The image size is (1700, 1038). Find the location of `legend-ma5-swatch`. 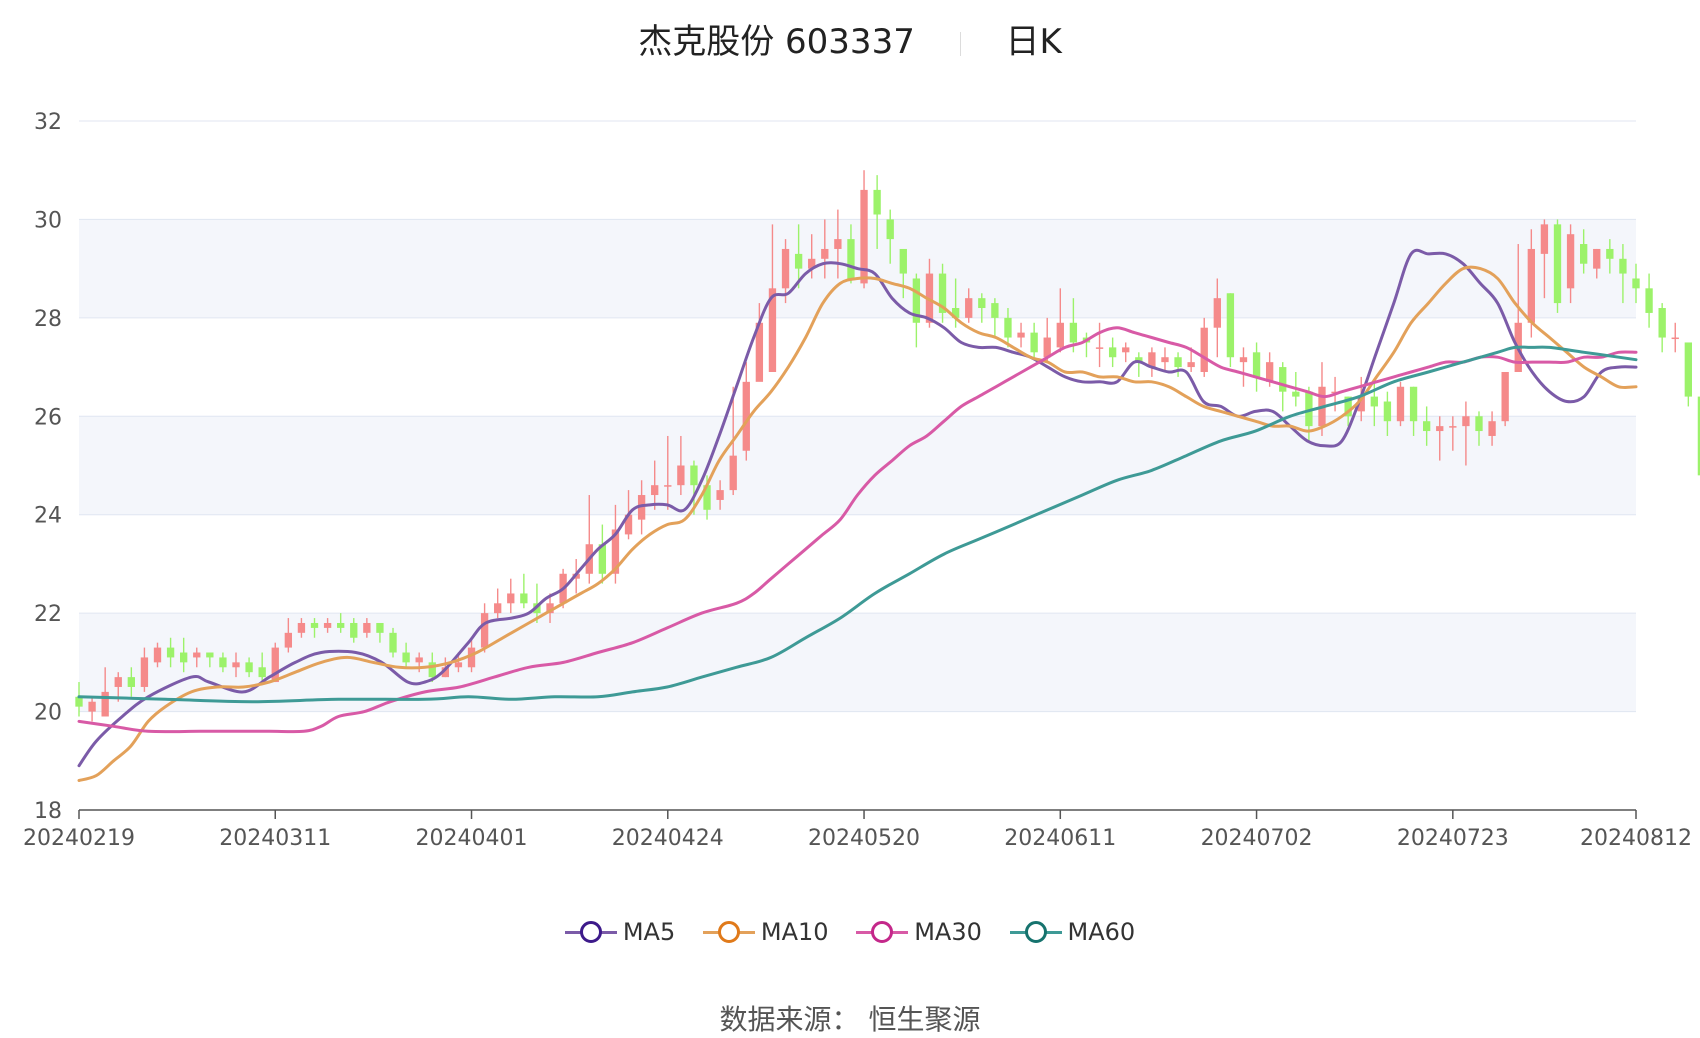

legend-ma5-swatch is located at coordinates (590, 932).